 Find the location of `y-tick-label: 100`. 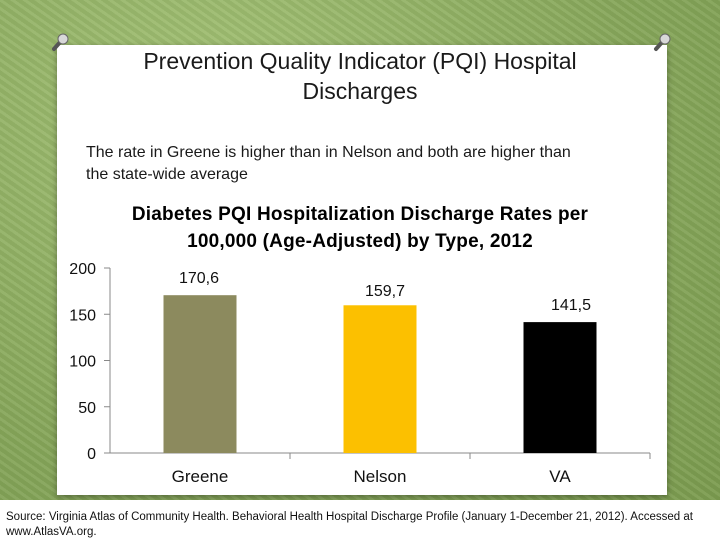

y-tick-label: 100 is located at coordinates (82, 362).